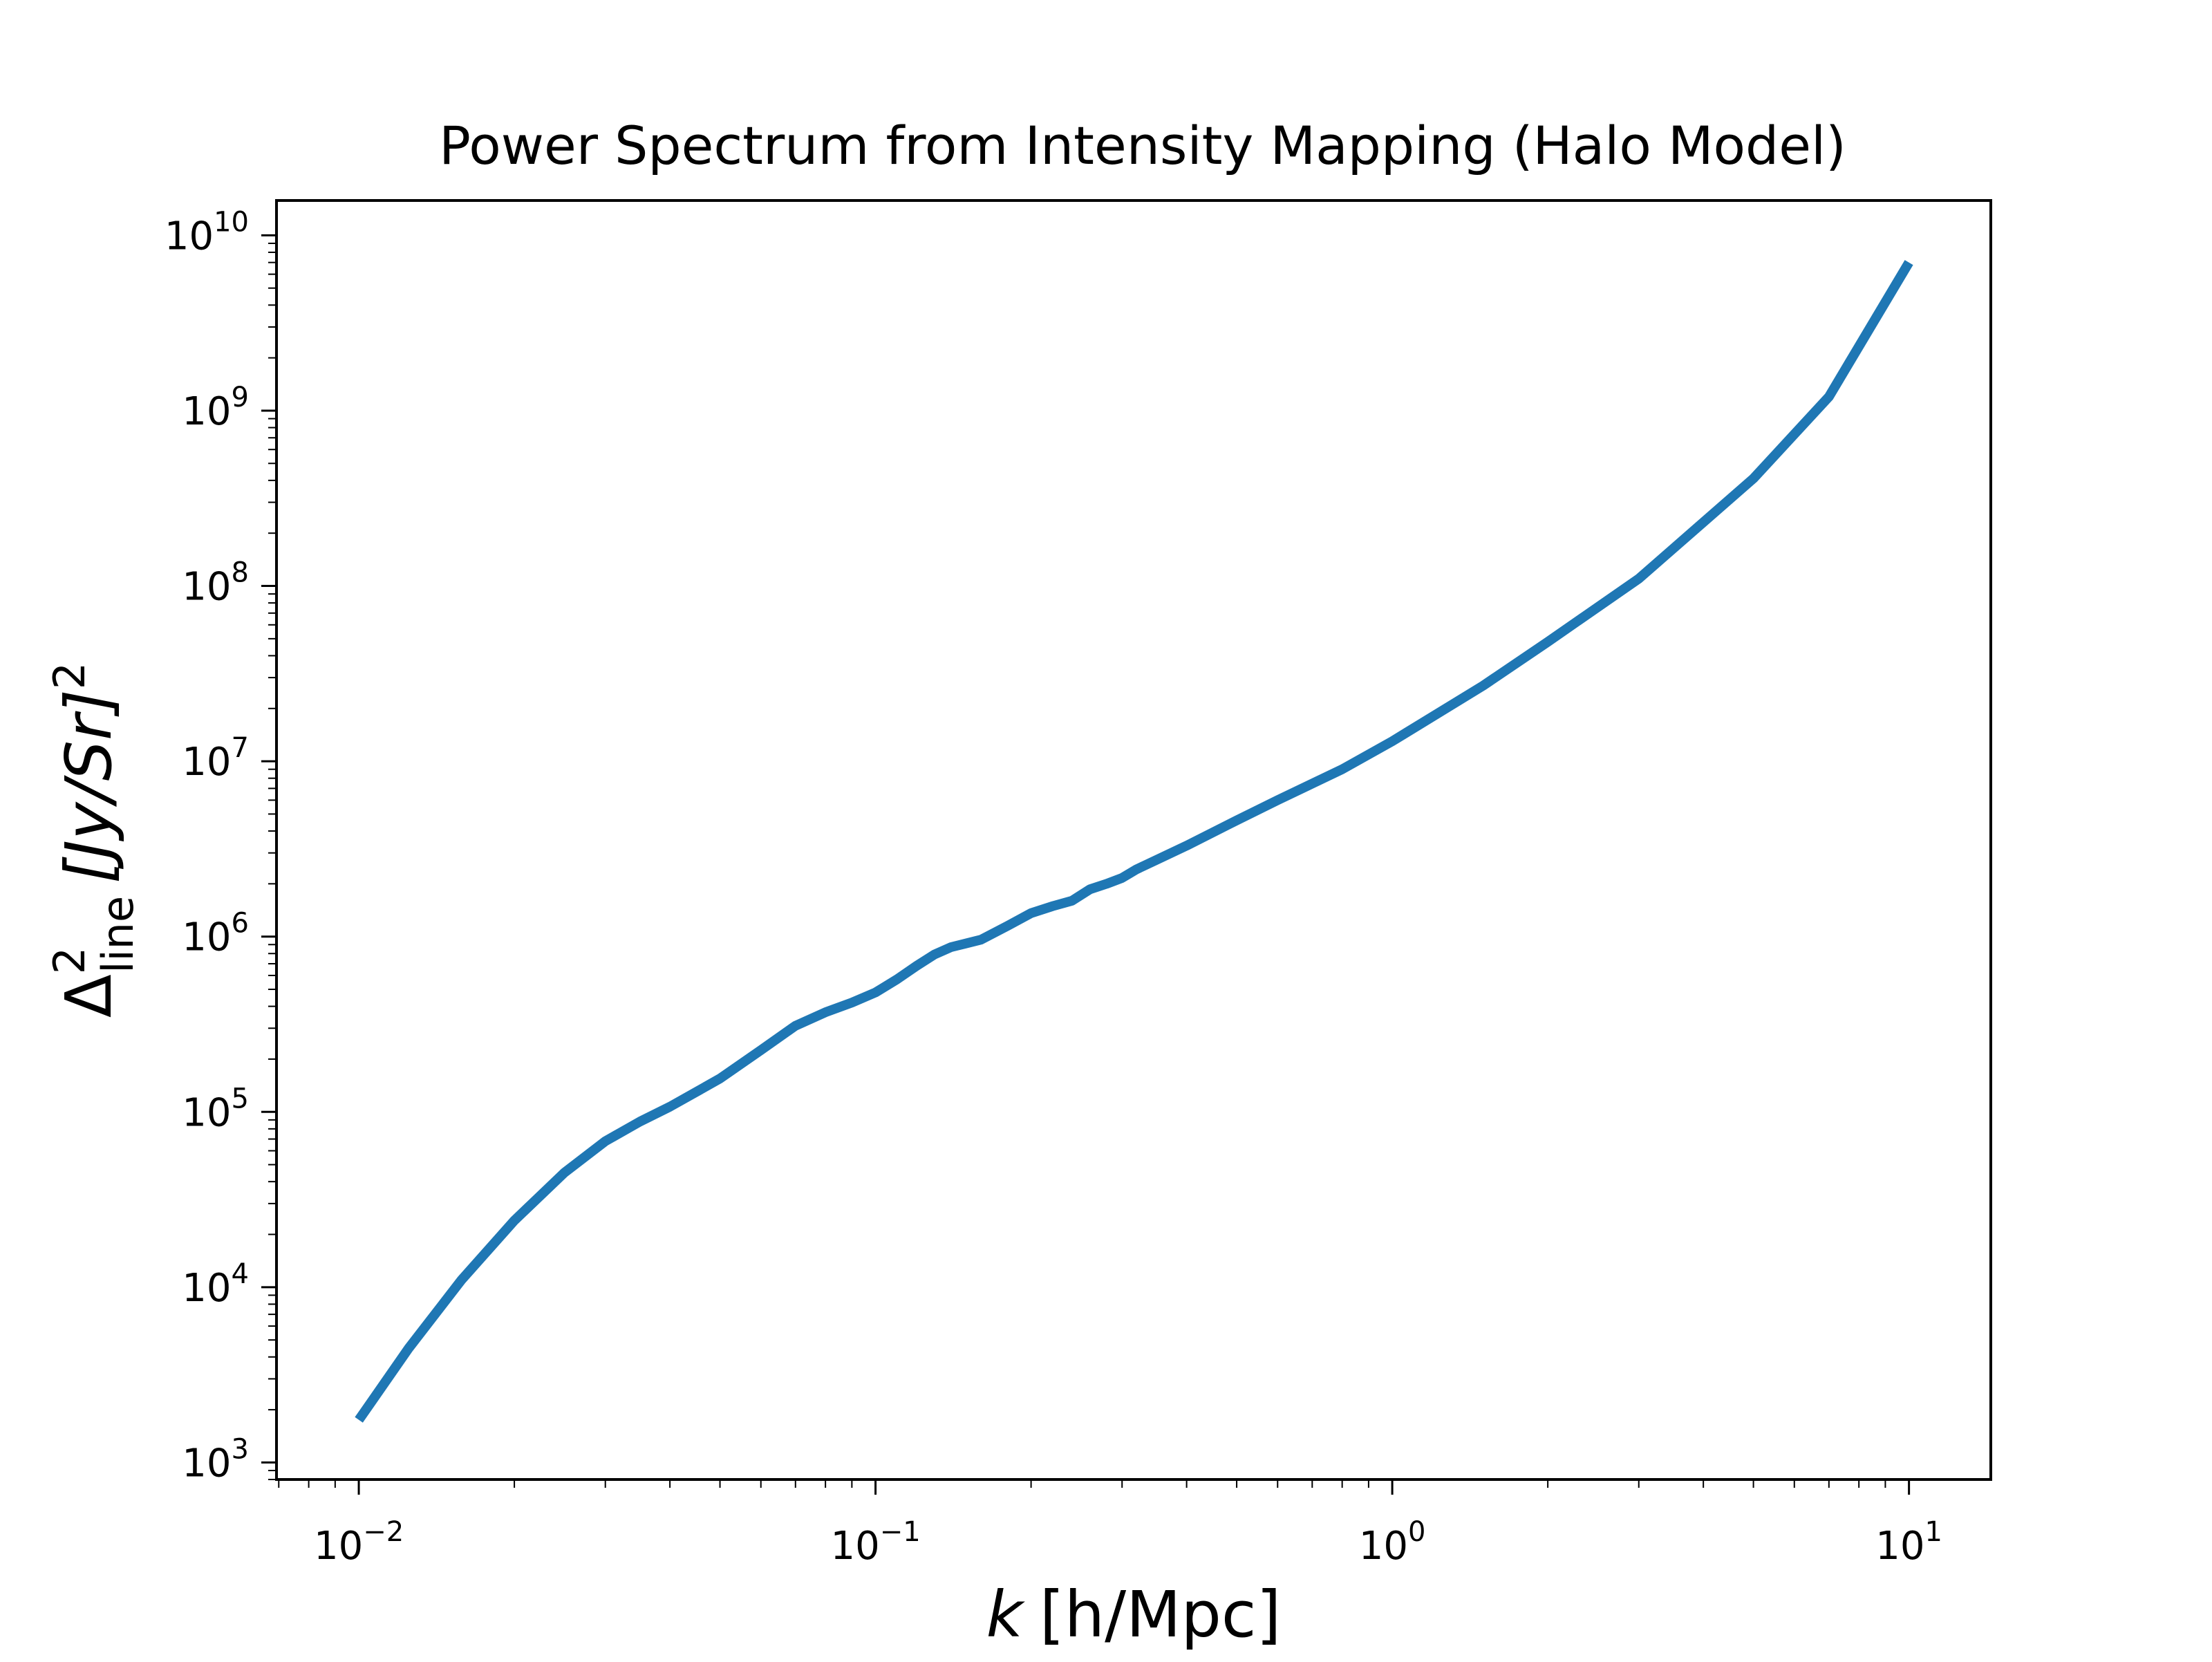 This screenshot has height=1662, width=2212. Describe the element at coordinates (1160, 1615) in the screenshot. I see `x-axis-unit: [h/Mpc]` at that location.